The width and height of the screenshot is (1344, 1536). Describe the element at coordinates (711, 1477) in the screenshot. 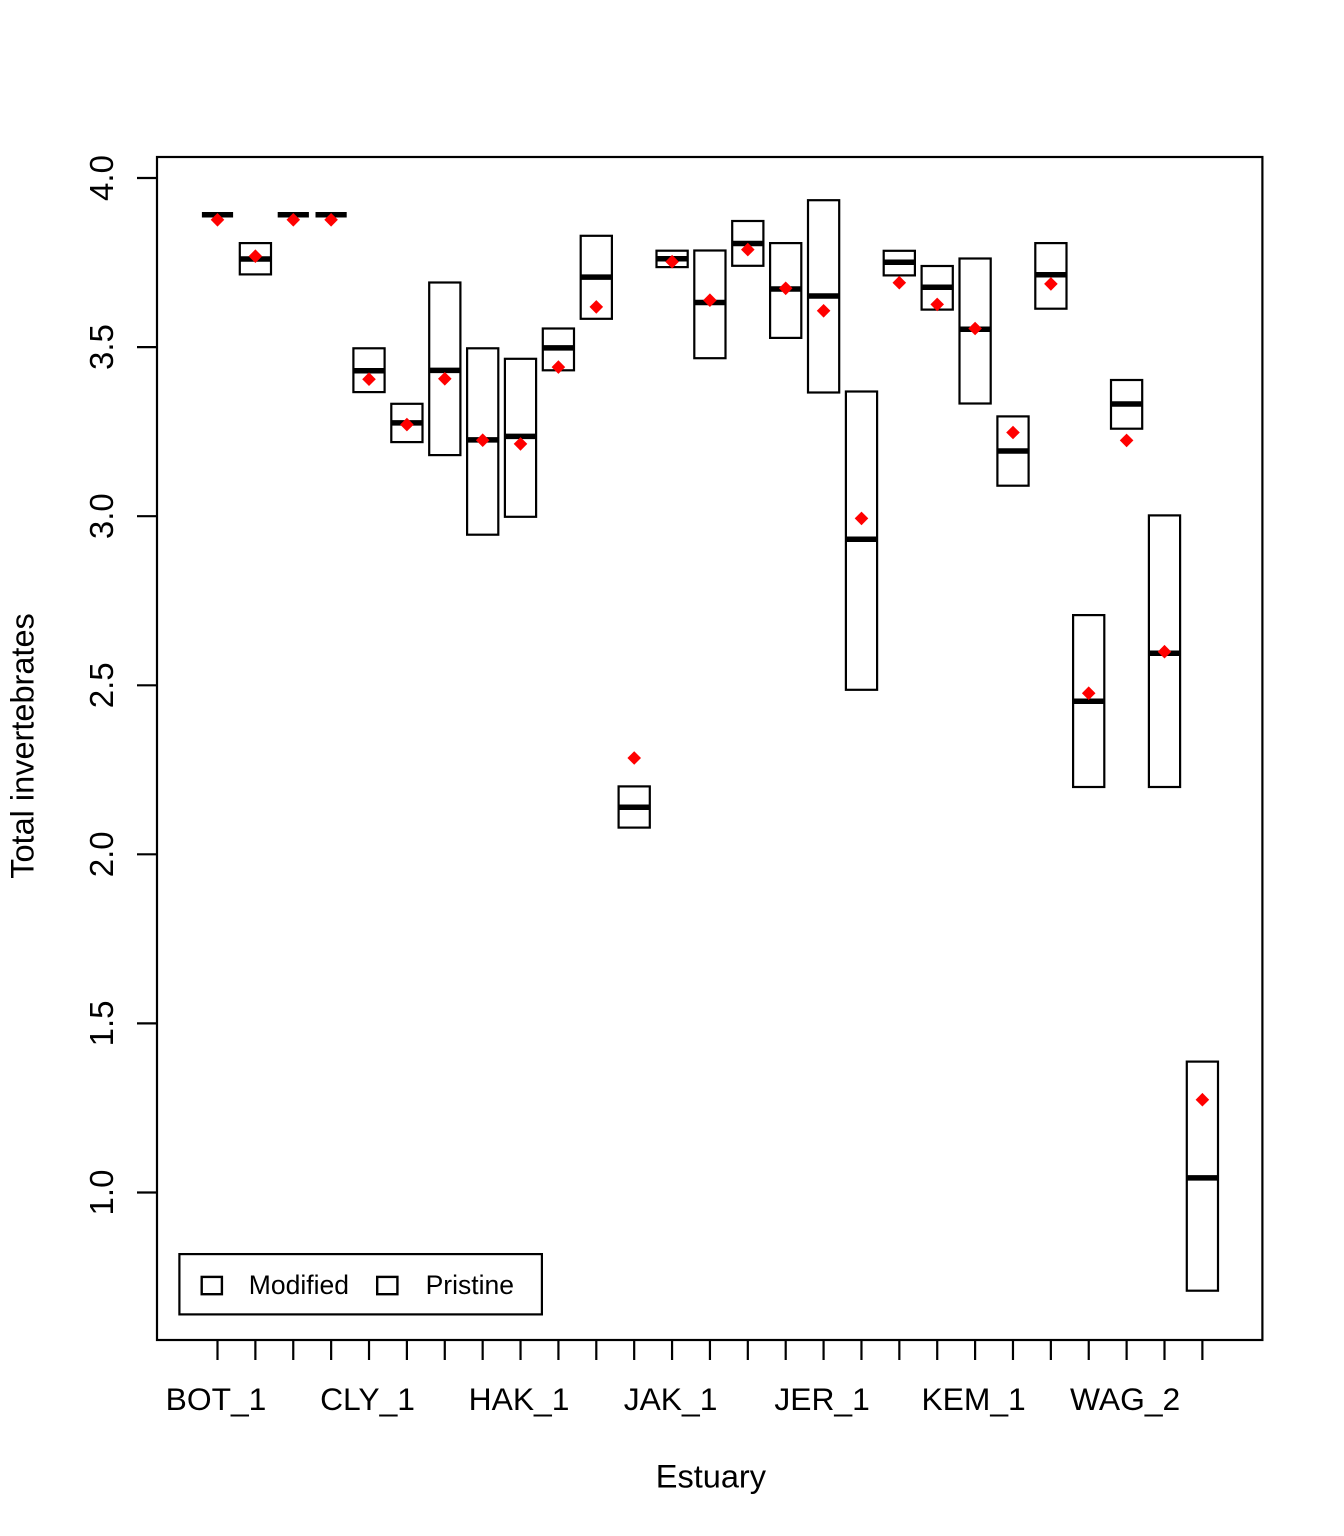

I see `svg-text: Estuary` at that location.